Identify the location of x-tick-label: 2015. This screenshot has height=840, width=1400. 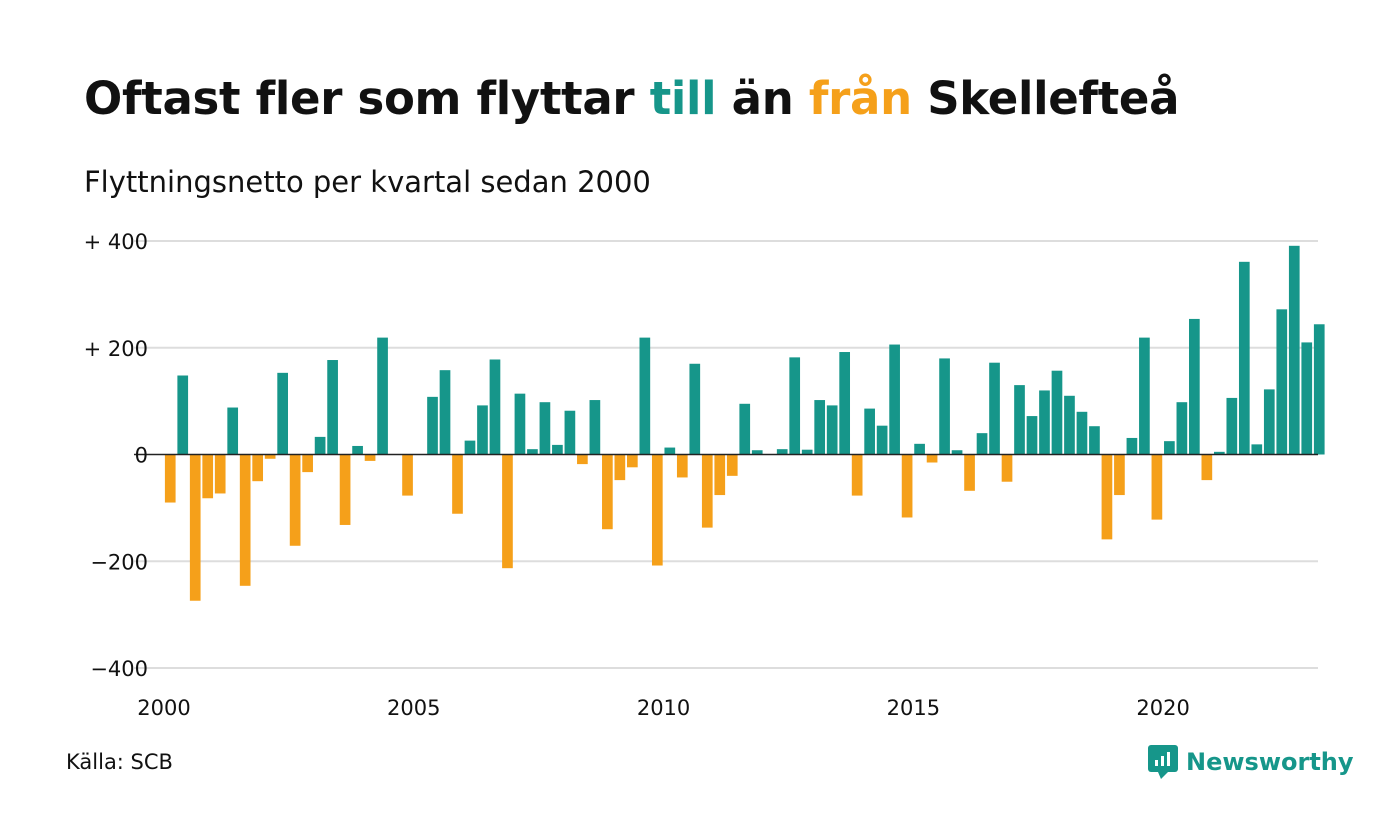
(913, 708).